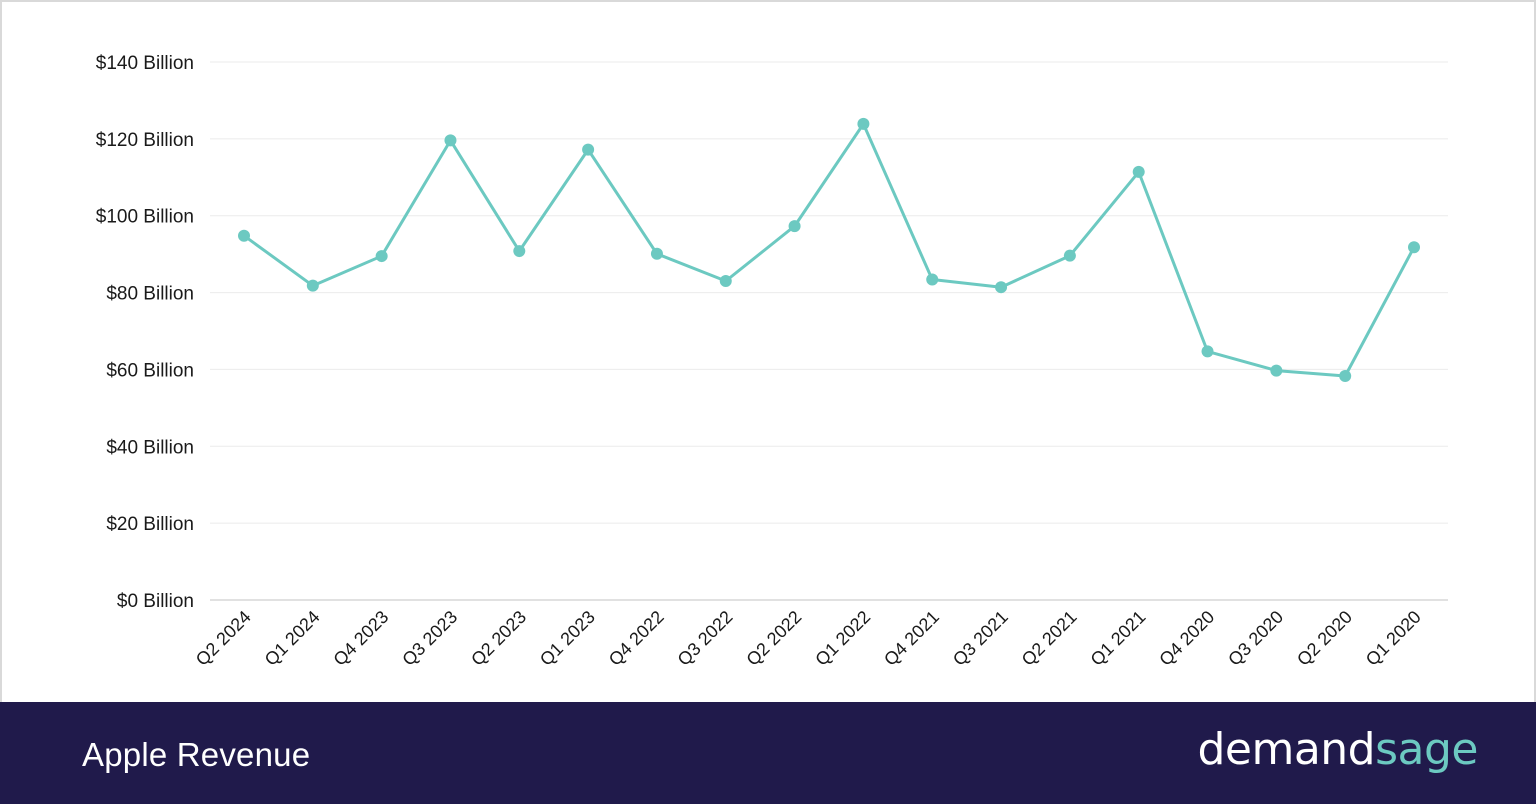 This screenshot has width=1536, height=804. I want to click on x-tick-label: Q2 2023, so click(498, 638).